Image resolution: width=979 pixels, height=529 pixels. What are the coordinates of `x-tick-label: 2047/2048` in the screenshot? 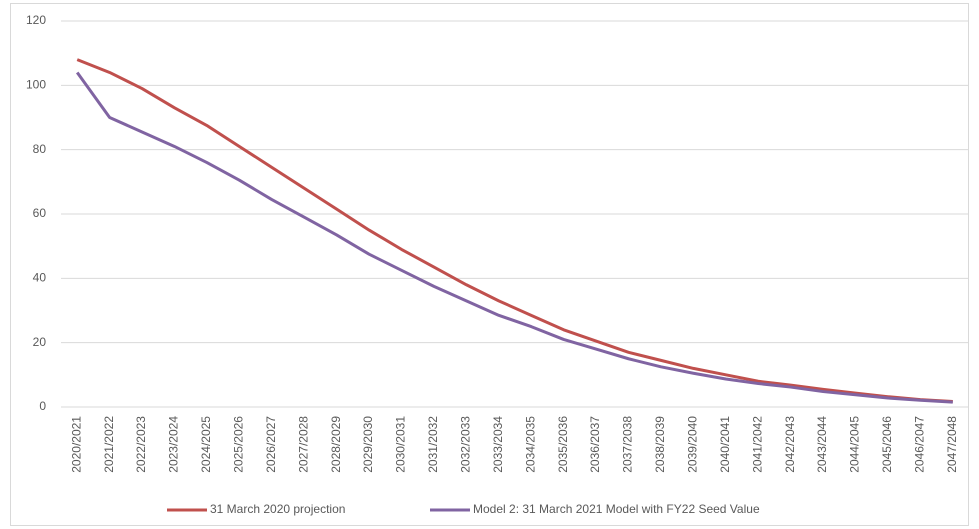 It's located at (952, 444).